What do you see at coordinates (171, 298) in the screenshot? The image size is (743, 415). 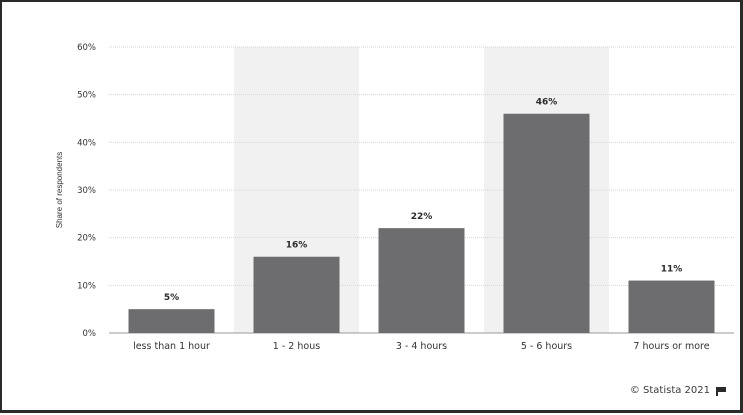 I see `value-label: 5%` at bounding box center [171, 298].